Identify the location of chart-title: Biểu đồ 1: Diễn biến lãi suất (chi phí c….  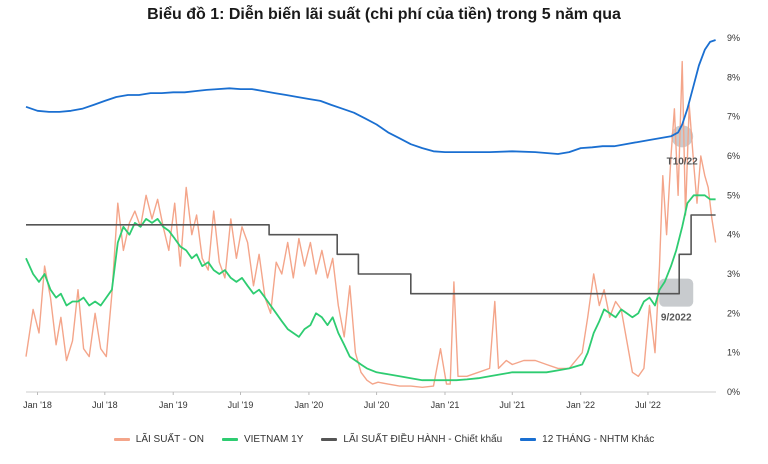
(384, 14).